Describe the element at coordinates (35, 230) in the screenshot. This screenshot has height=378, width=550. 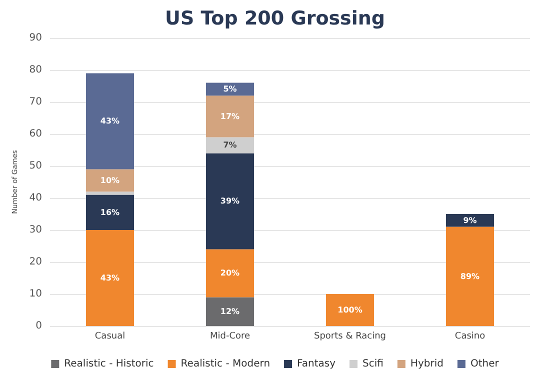
I see `y-tick-label: 30` at that location.